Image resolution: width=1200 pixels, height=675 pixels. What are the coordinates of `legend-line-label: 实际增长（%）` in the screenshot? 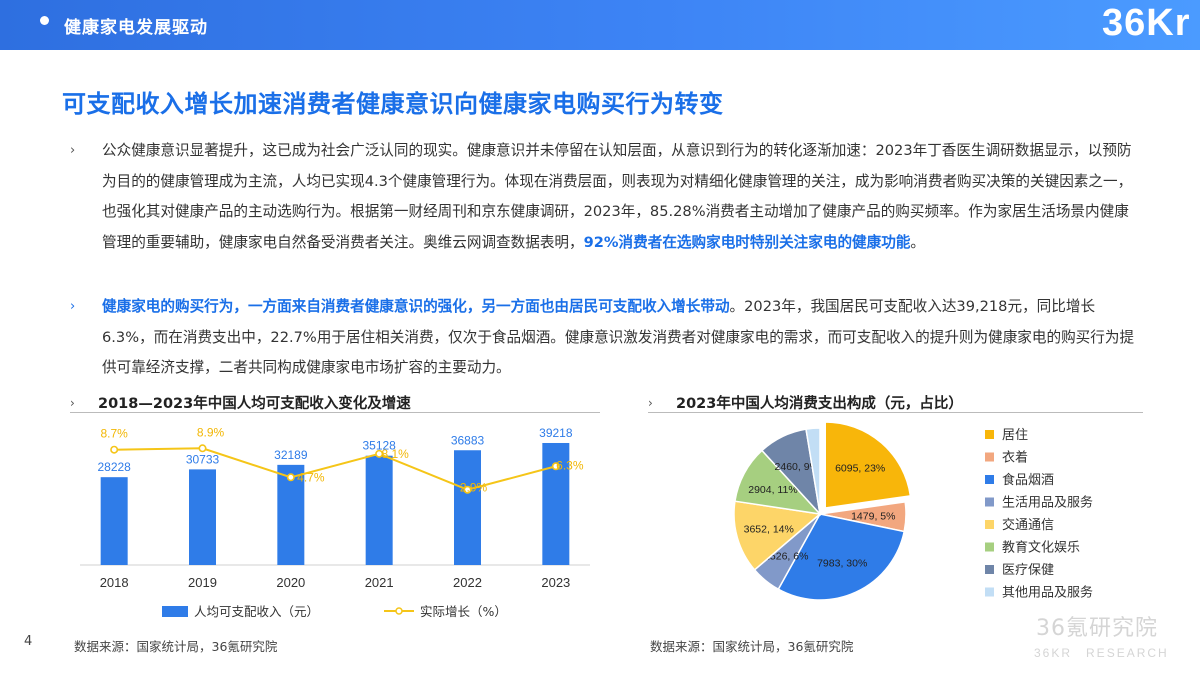 It's located at (463, 611).